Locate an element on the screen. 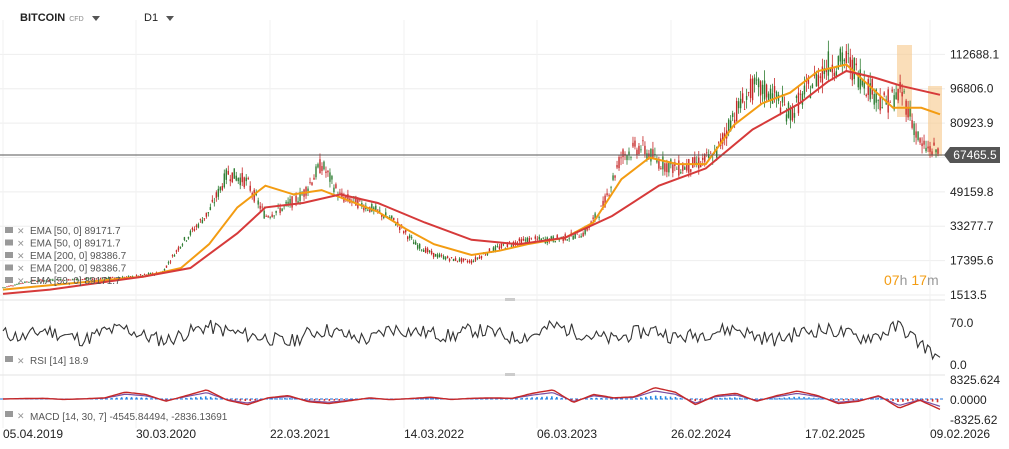 Image resolution: width=1009 pixels, height=449 pixels. symbol-selector: BITCOIN CFD is located at coordinates (60, 18).